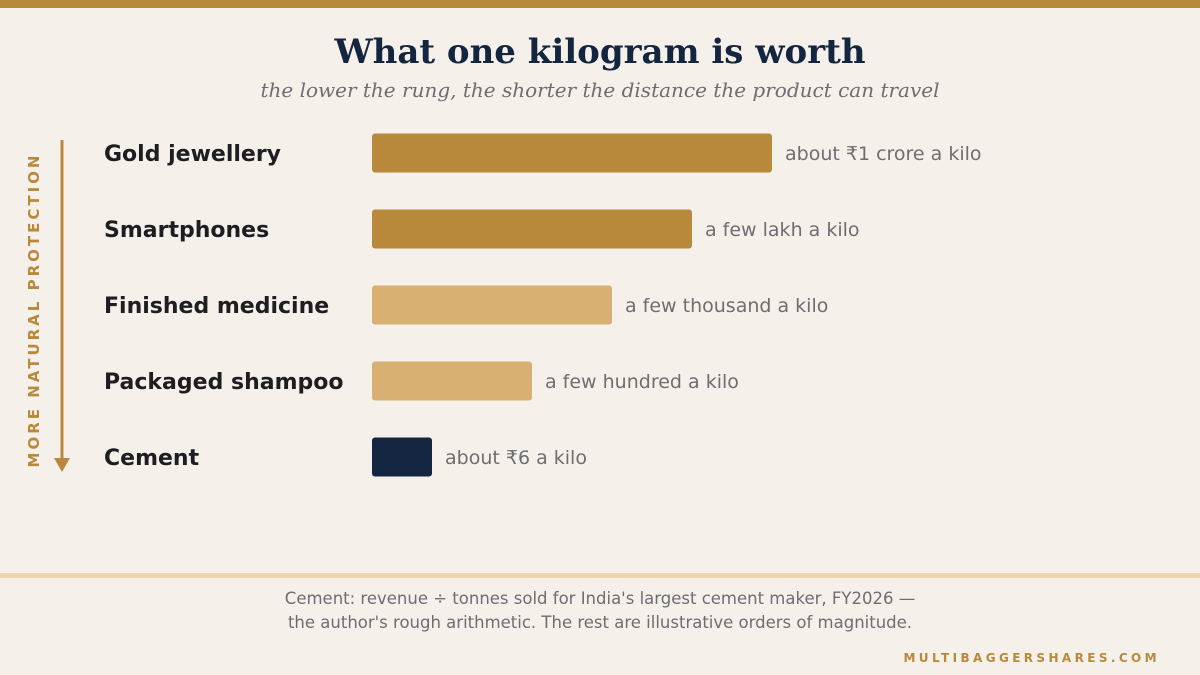  Describe the element at coordinates (600, 4) in the screenshot. I see `top-accent-band` at that location.